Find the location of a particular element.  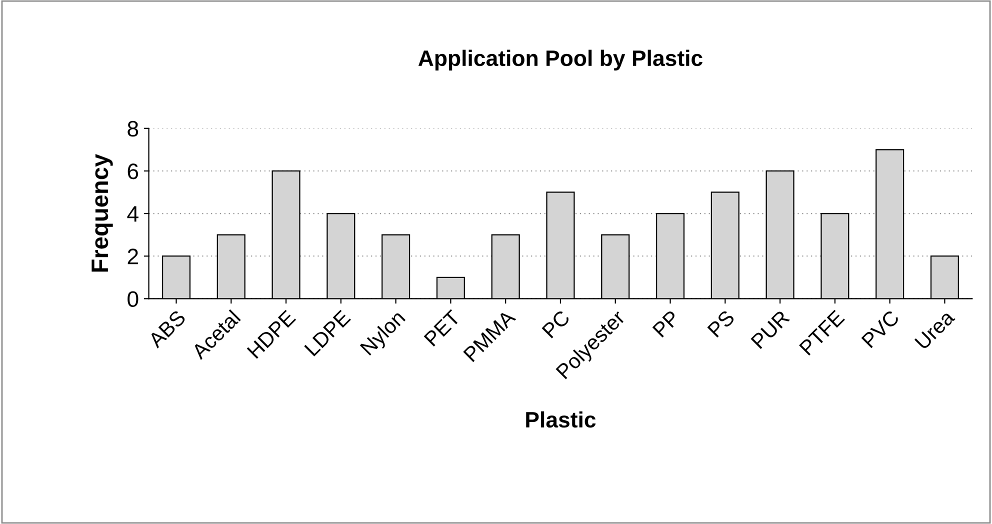

y-axis-title: Frequency is located at coordinates (102, 213).